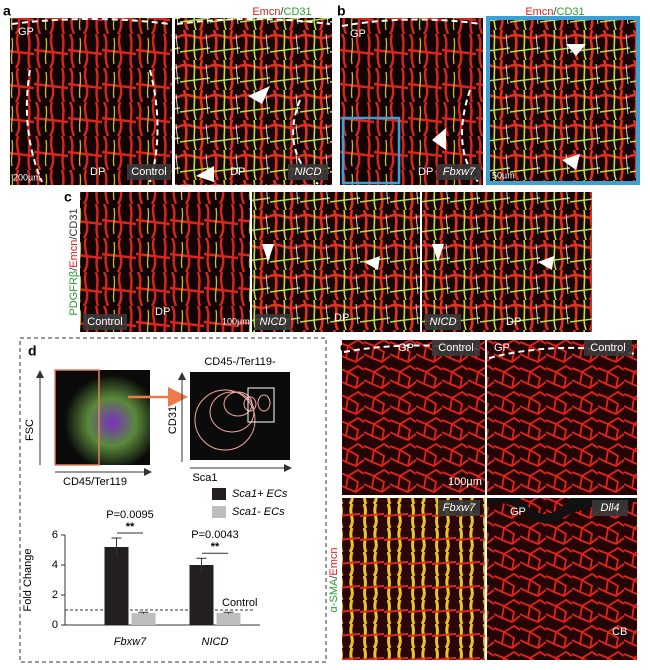 The height and width of the screenshot is (670, 650). What do you see at coordinates (129, 515) in the screenshot?
I see `significance-label: P=0.0095` at bounding box center [129, 515].